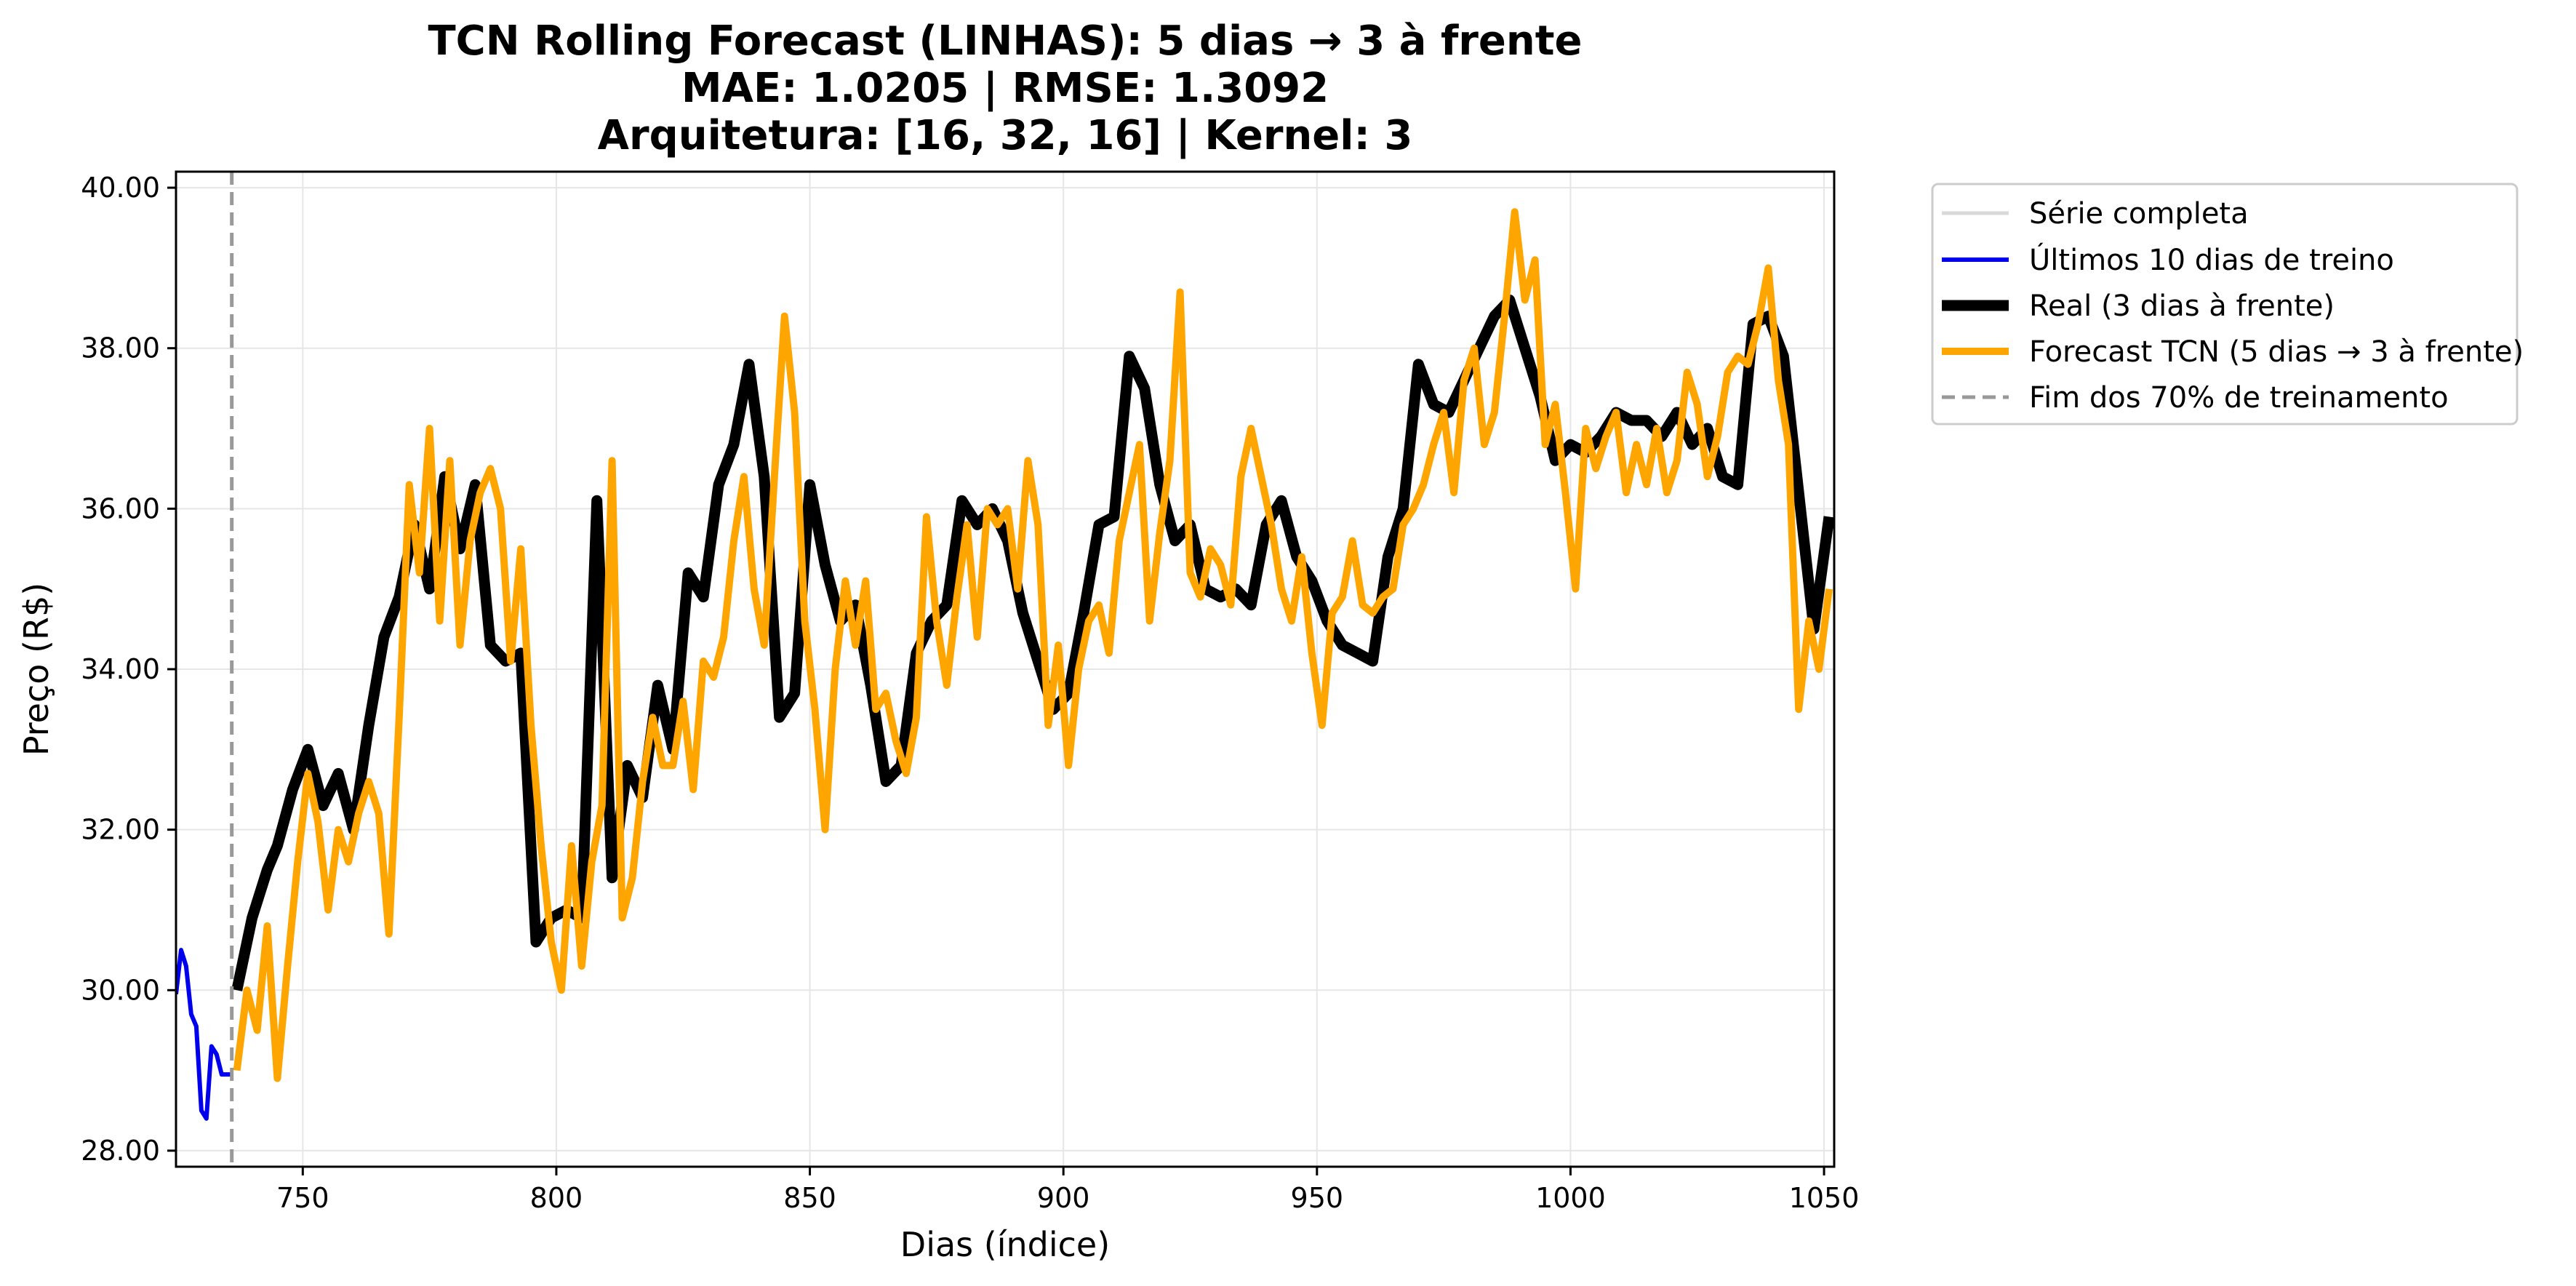  Describe the element at coordinates (120, 188) in the screenshot. I see `y-tick-label: 40.00` at that location.